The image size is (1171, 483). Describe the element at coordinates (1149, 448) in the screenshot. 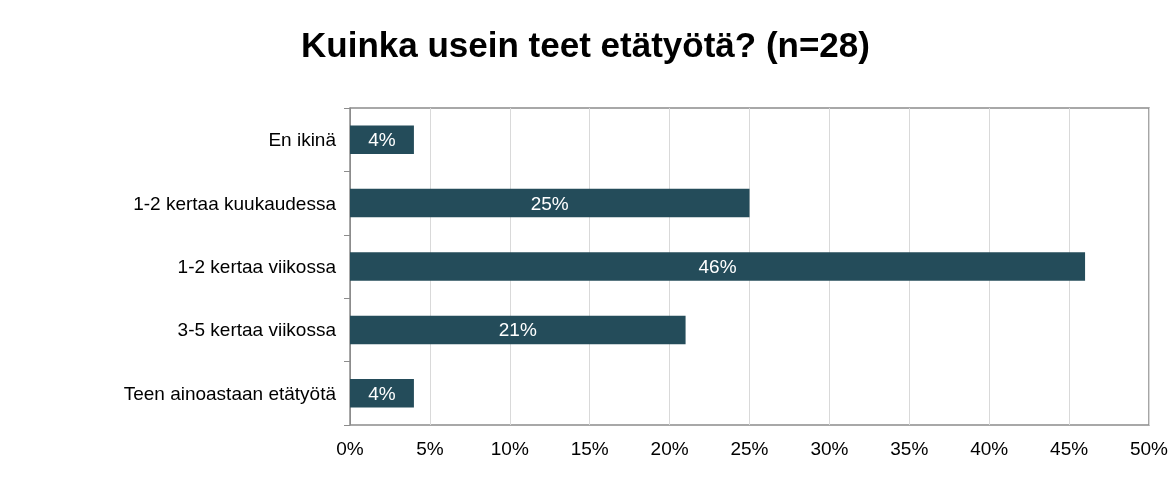

I see `x-tick-label: 50%` at that location.